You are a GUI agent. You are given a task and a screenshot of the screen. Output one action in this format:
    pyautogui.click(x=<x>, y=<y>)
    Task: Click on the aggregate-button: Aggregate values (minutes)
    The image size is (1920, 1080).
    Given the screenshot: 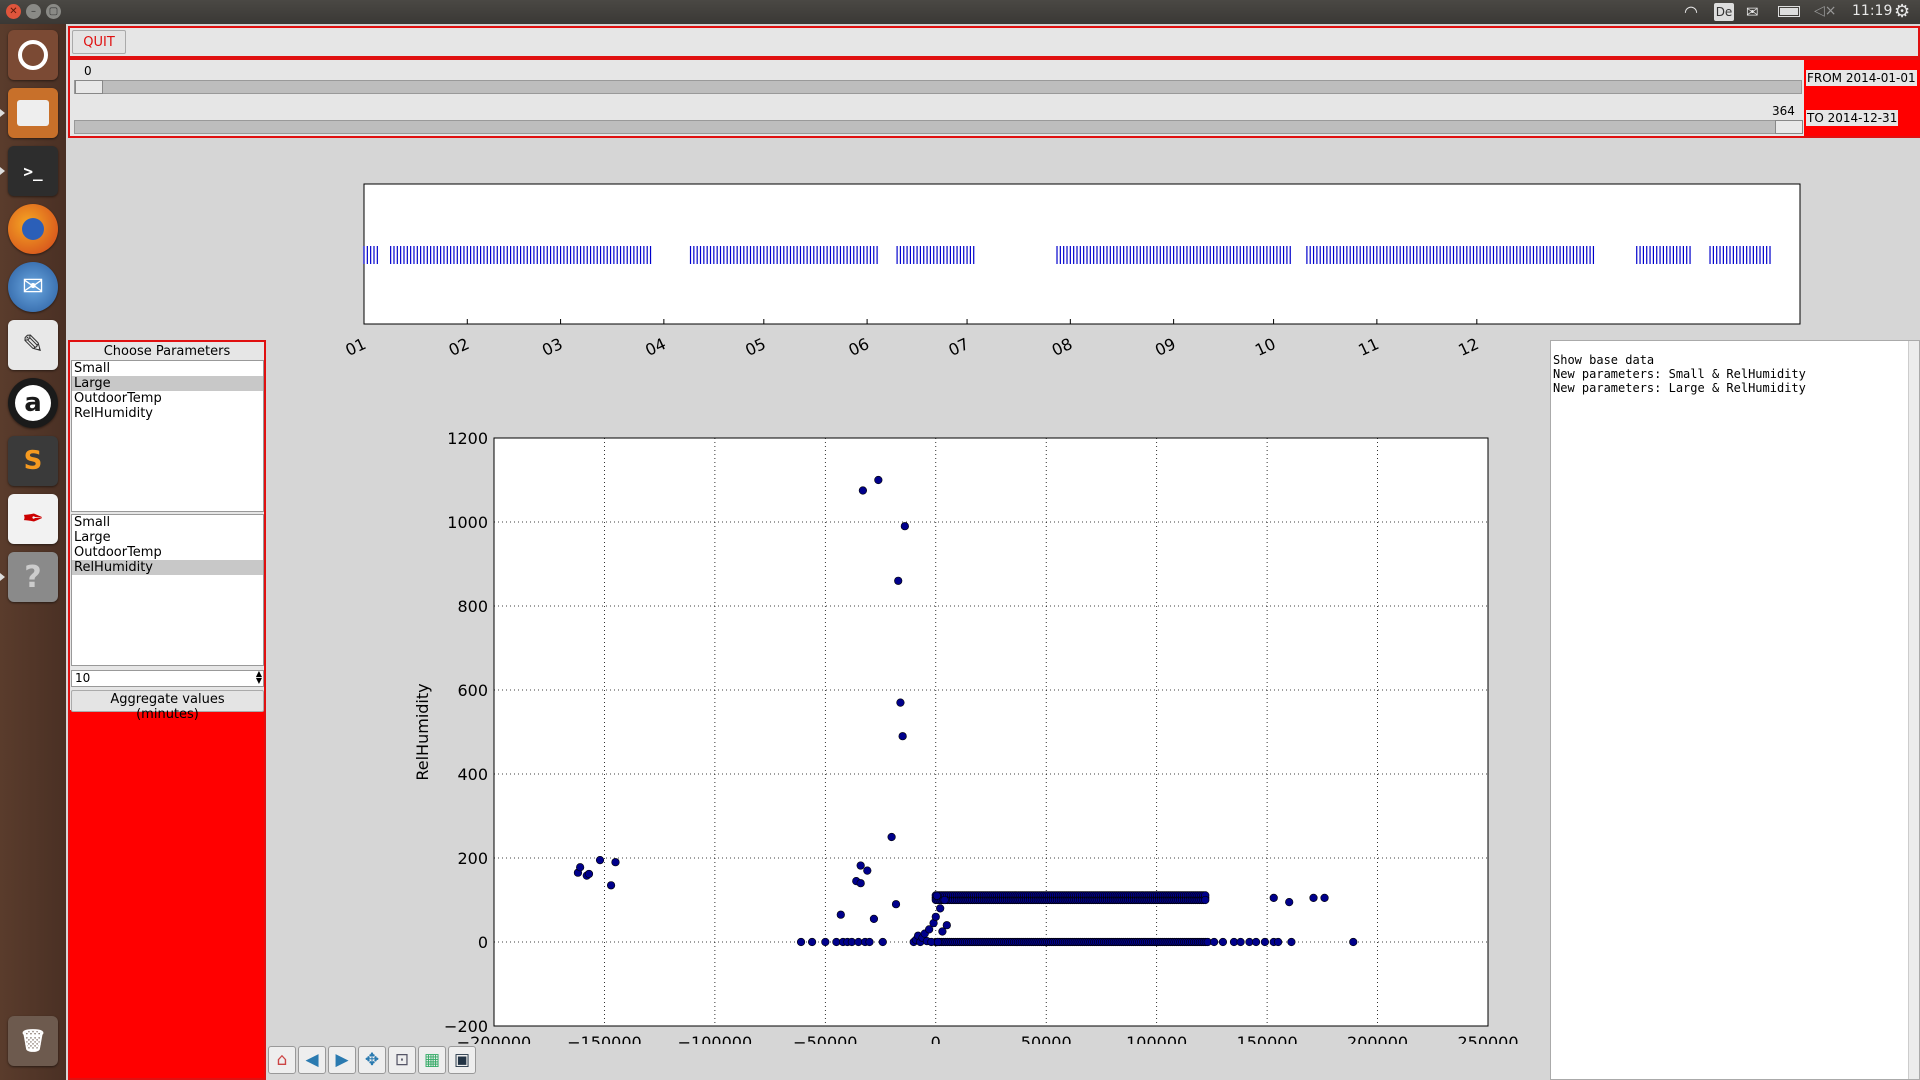 What is the action you would take?
    pyautogui.click(x=167, y=706)
    